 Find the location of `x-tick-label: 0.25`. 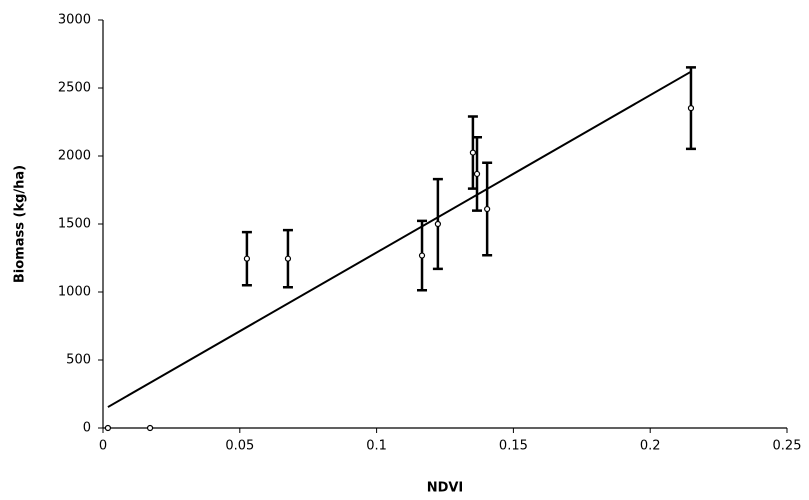

x-tick-label: 0.25 is located at coordinates (787, 446).